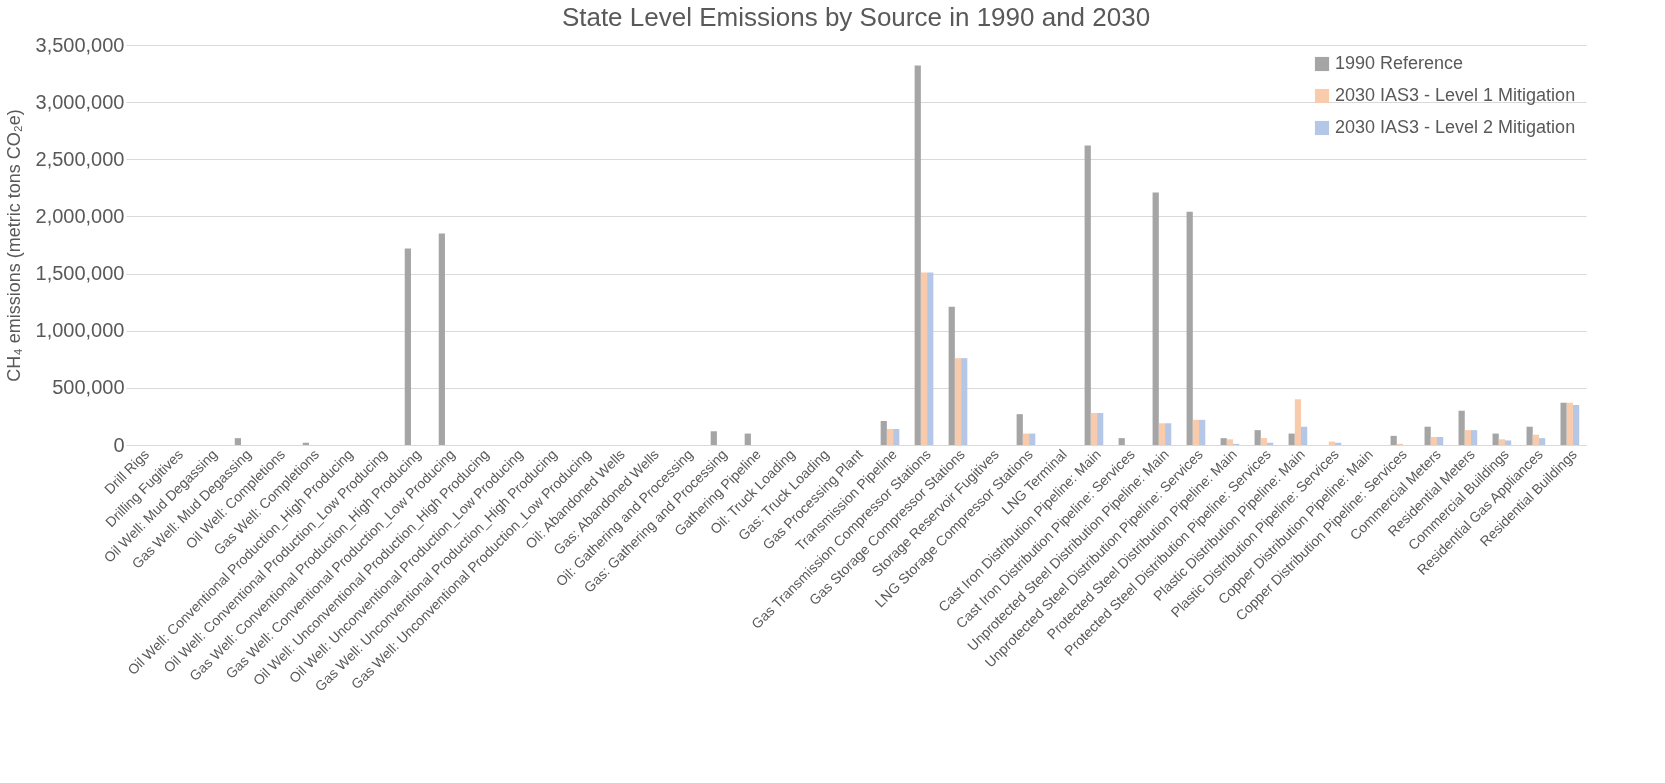  I want to click on y-tick-label: 1,000,000, so click(80, 330).